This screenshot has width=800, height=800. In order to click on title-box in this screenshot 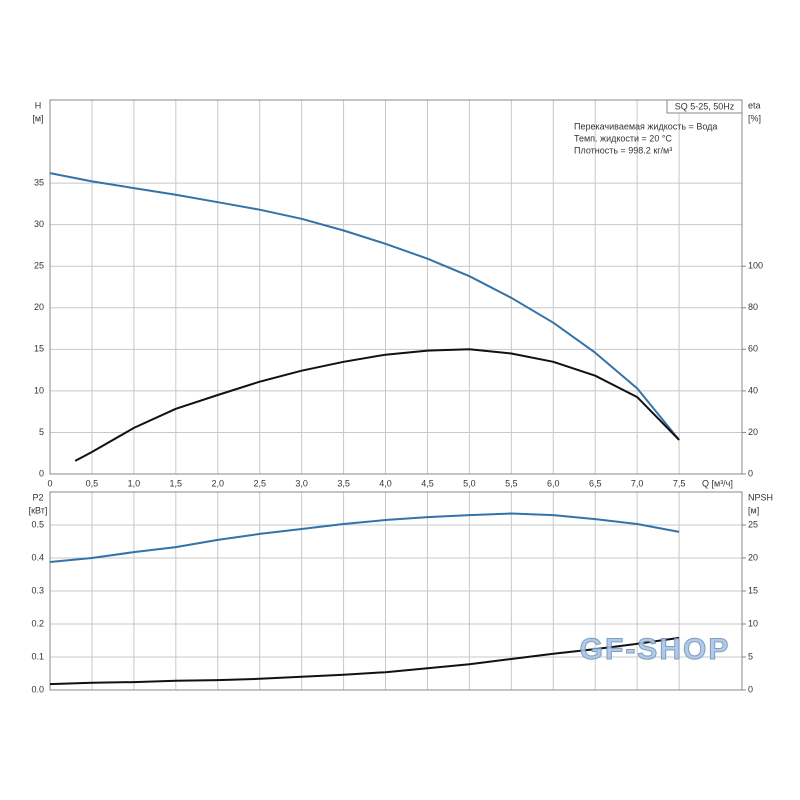, I will do `click(704, 106)`.